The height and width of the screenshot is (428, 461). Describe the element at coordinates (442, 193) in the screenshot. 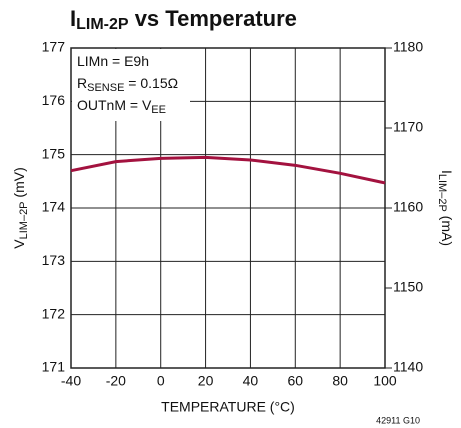

I see `y2-label-sub: LIM–2P` at that location.